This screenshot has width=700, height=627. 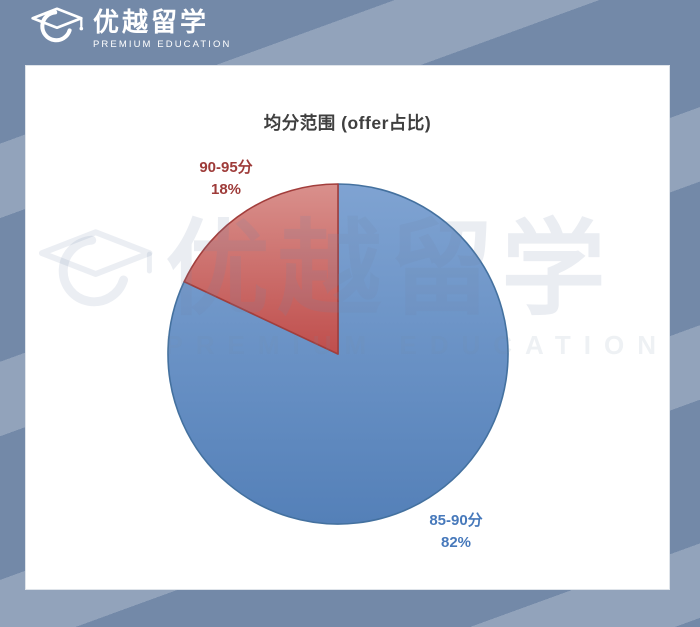 I want to click on pie-slice-90-95分, so click(x=261, y=269).